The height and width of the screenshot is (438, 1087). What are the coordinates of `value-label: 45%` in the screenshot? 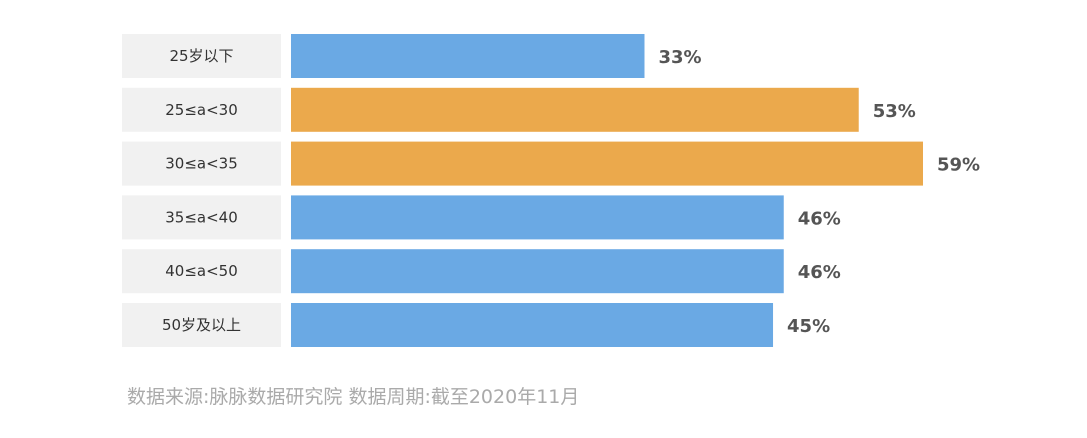 It's located at (808, 326).